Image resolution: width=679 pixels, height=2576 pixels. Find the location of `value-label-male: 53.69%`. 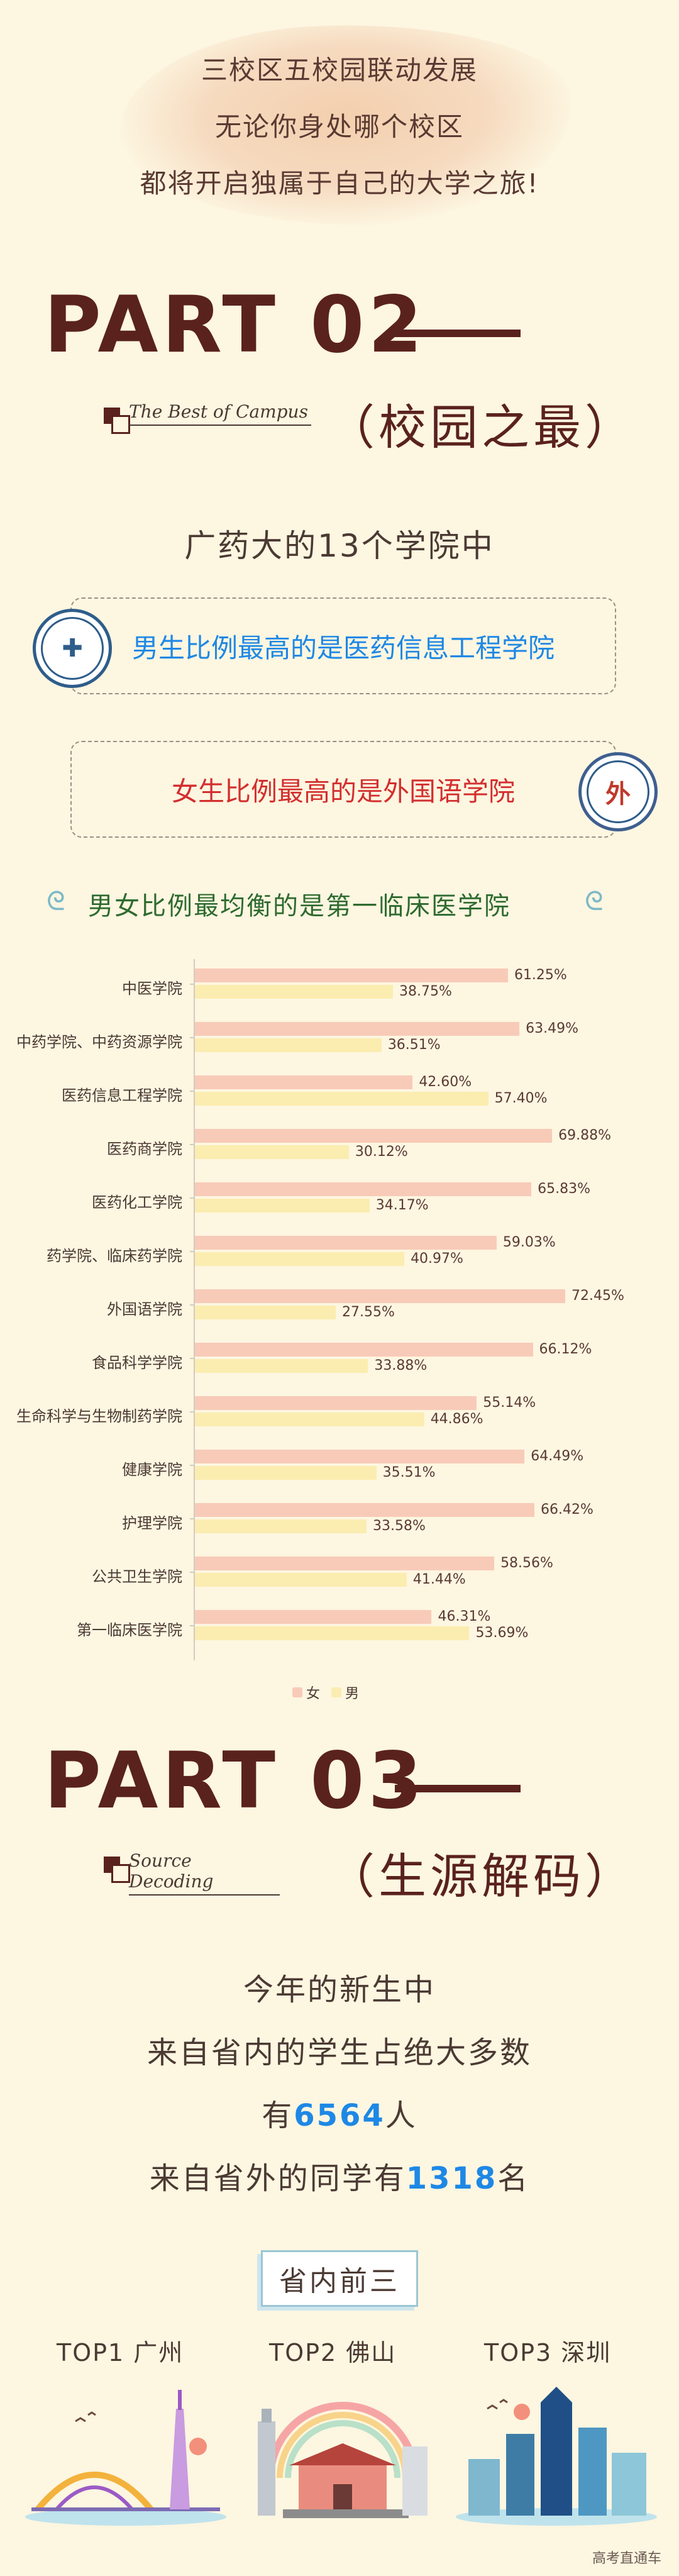

value-label-male: 53.69% is located at coordinates (502, 1633).